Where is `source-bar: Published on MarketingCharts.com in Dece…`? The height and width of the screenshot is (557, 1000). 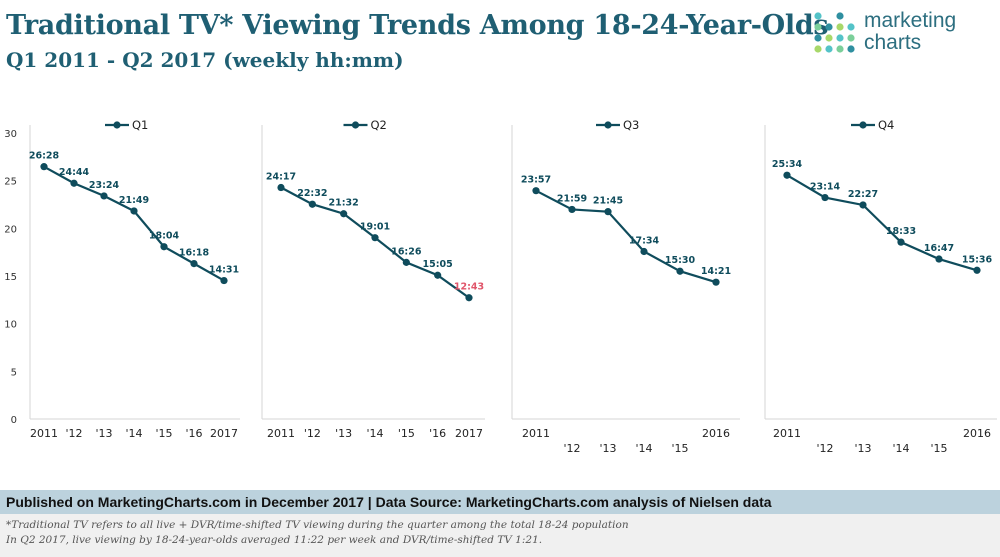 source-bar: Published on MarketingCharts.com in Dece… is located at coordinates (500, 502).